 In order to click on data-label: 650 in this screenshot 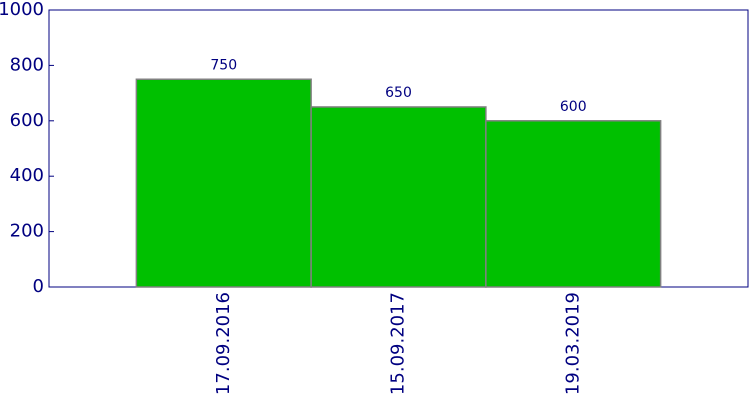, I will do `click(398, 93)`.